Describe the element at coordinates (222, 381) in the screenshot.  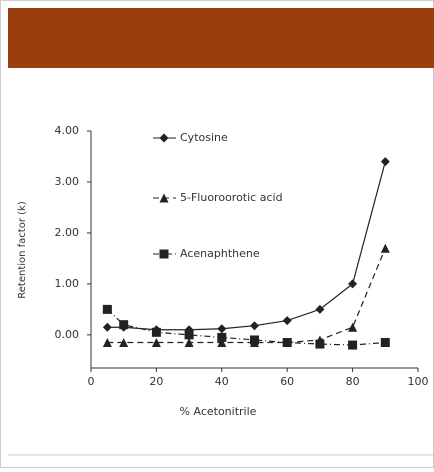
I see `x-tick-label: 40` at that location.